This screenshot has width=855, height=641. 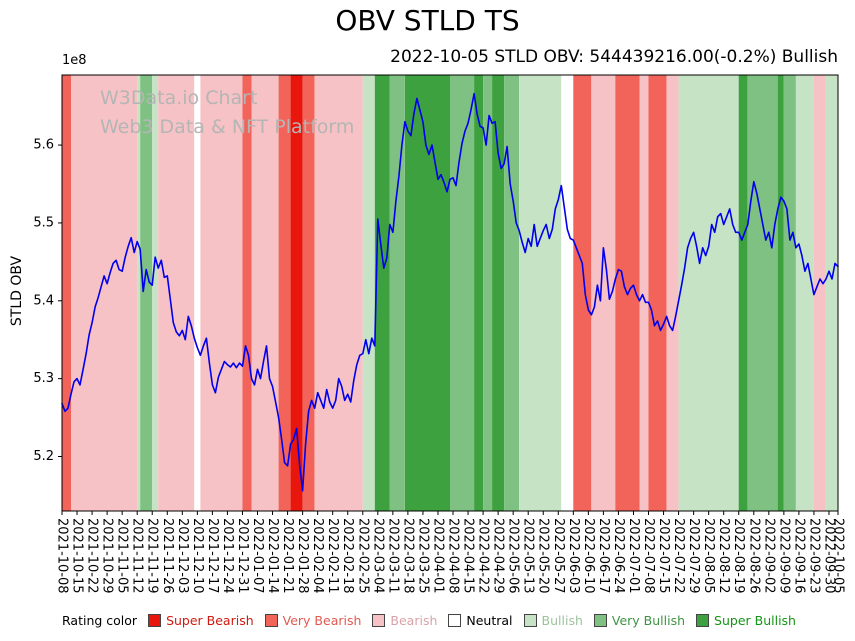 What do you see at coordinates (633, 556) in the screenshot?
I see `x-tick-label: 2022-07-01` at bounding box center [633, 556].